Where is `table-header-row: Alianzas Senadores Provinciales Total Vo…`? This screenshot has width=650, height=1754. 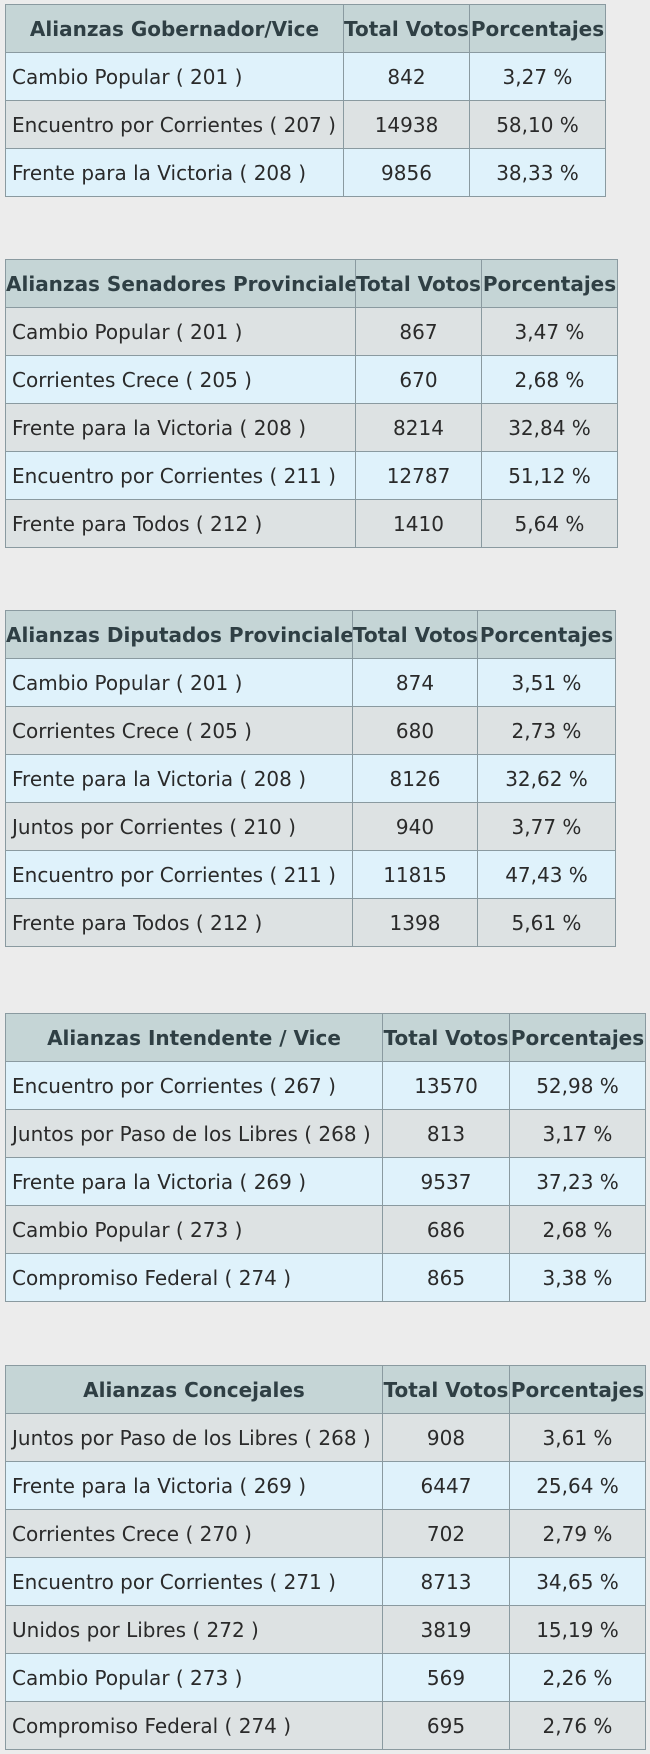 table-header-row: Alianzas Senadores Provinciales Total Vo… is located at coordinates (311, 283).